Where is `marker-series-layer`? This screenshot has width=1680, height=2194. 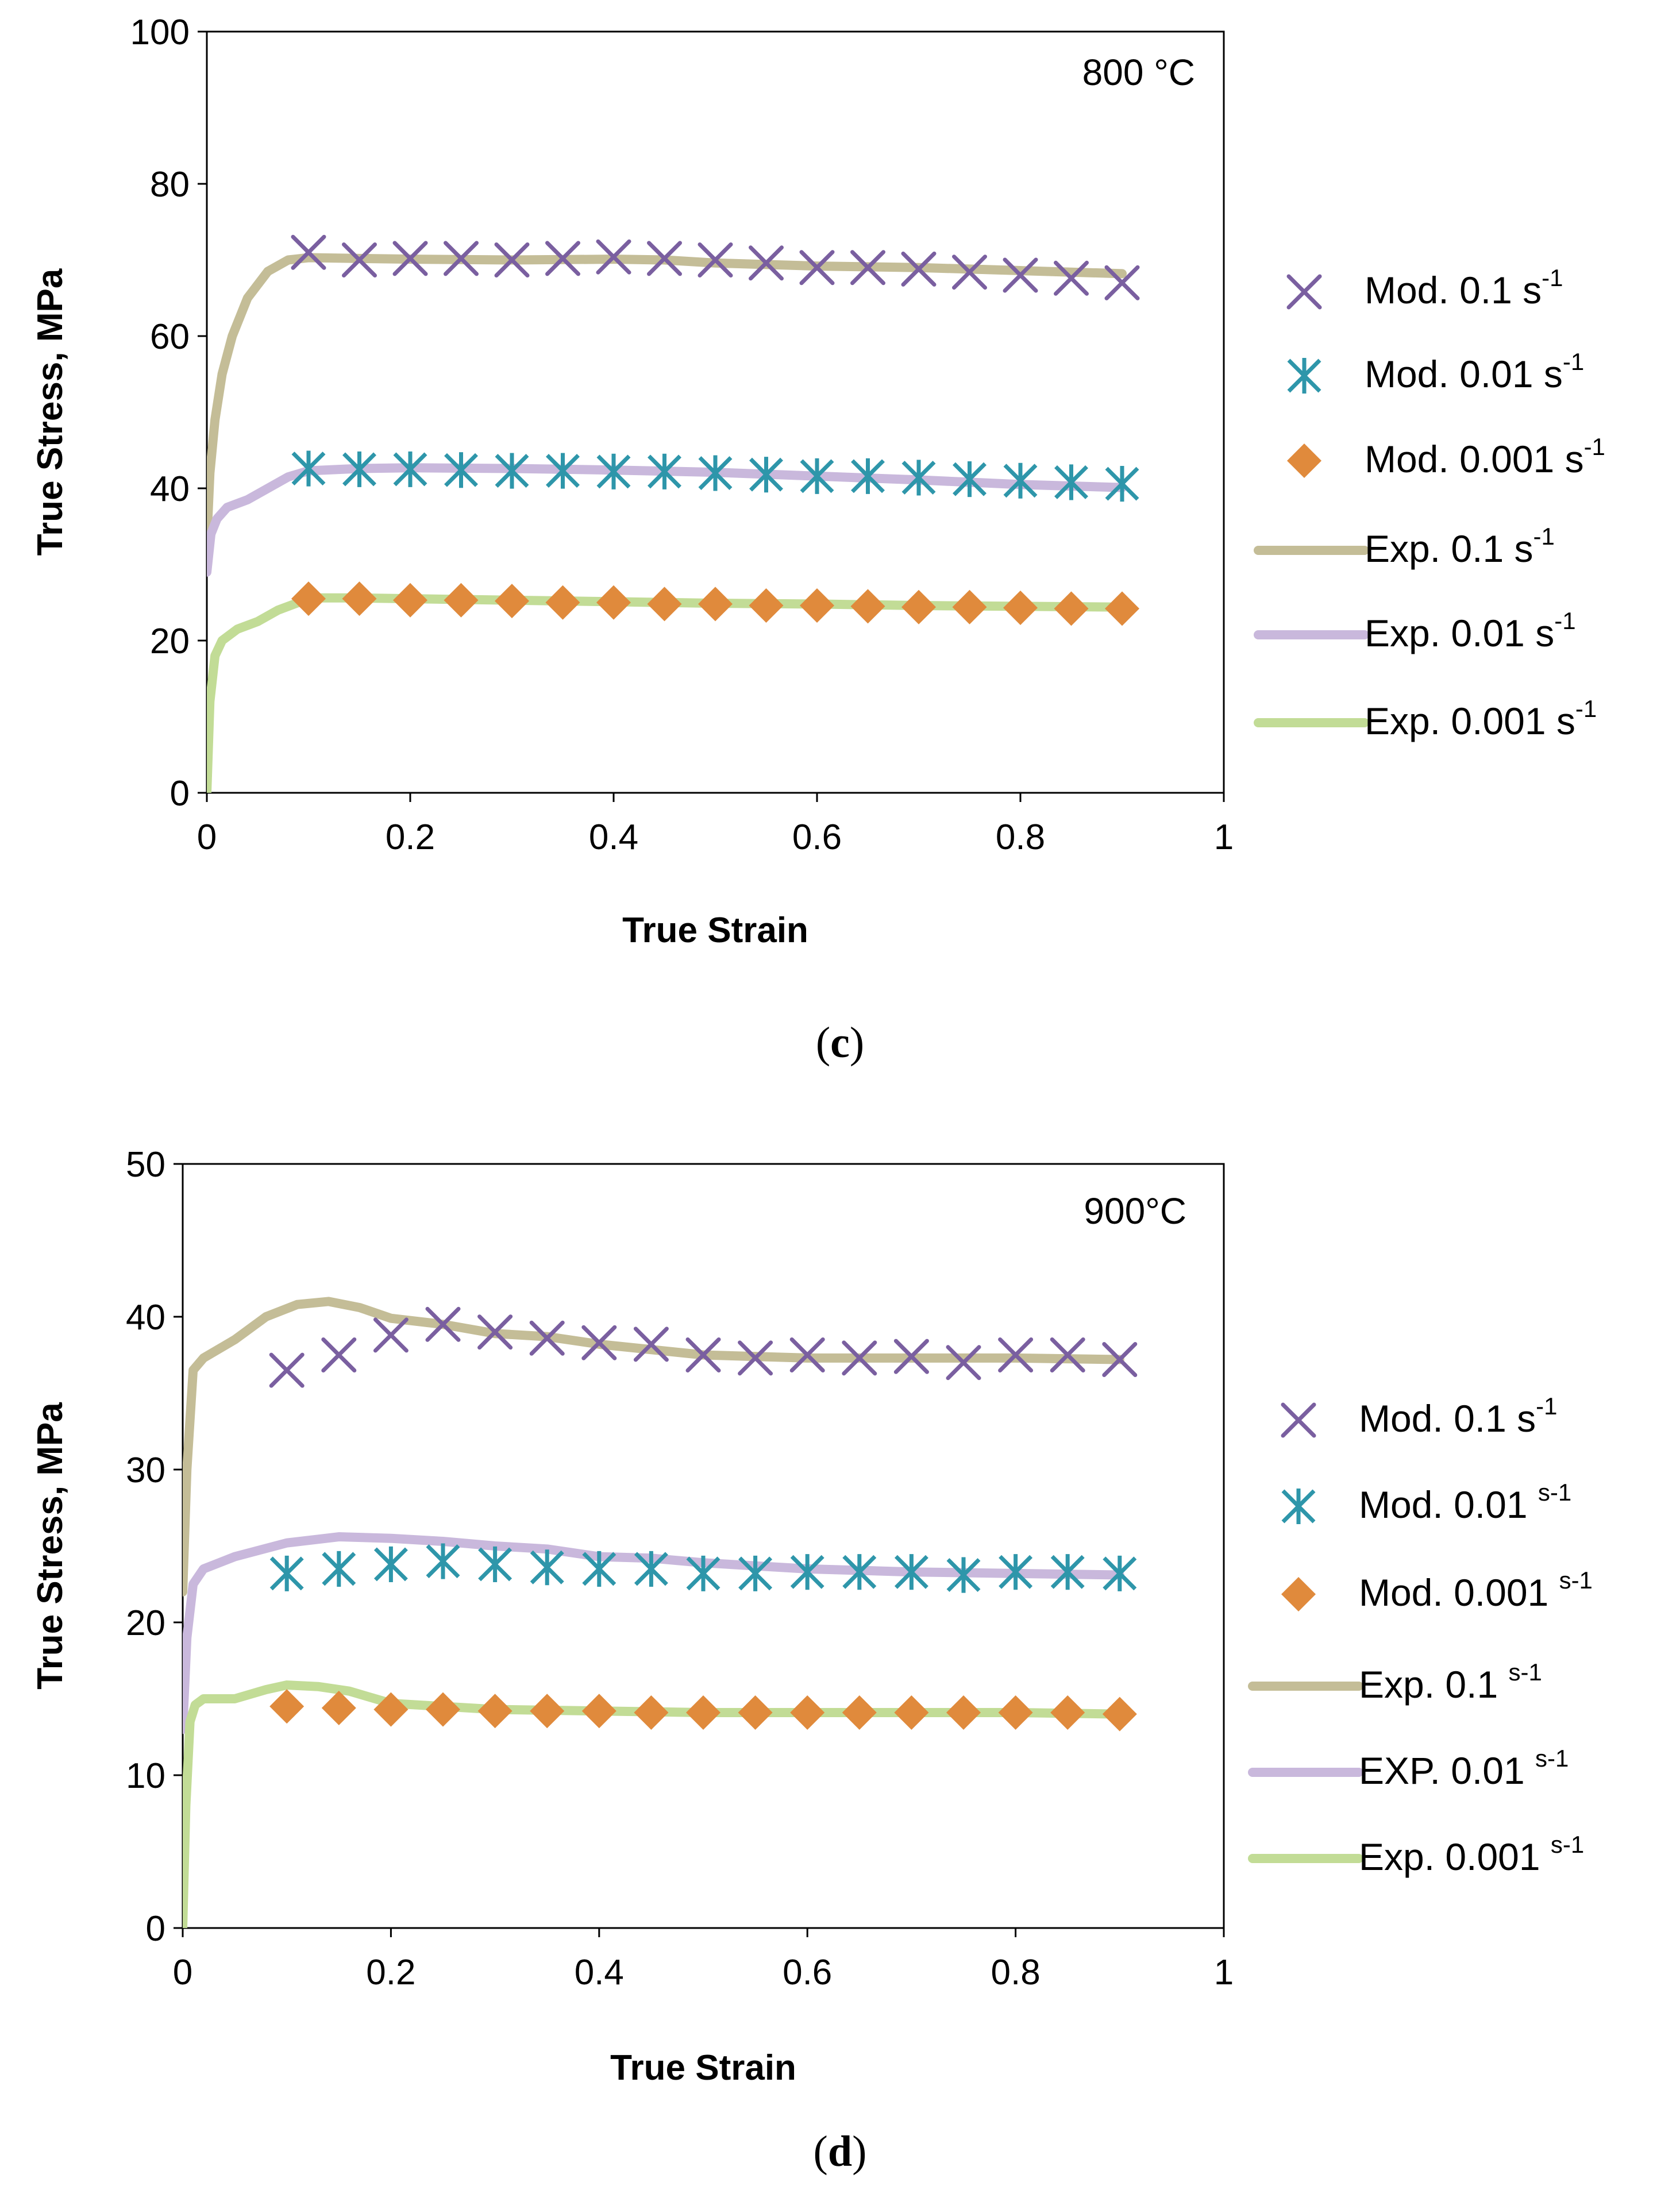
marker-series-layer is located at coordinates (716, 430).